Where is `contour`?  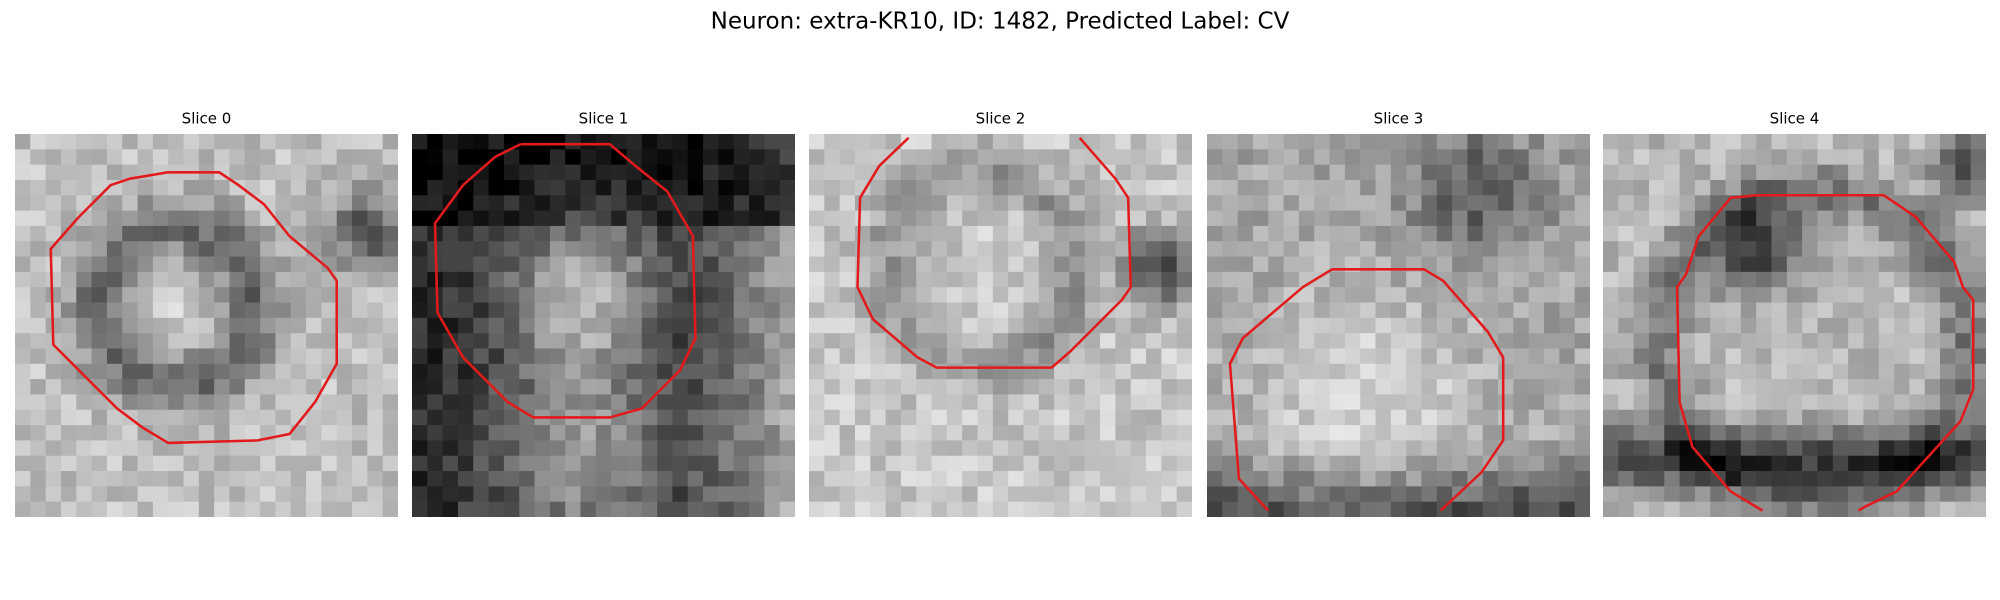 contour is located at coordinates (193, 308).